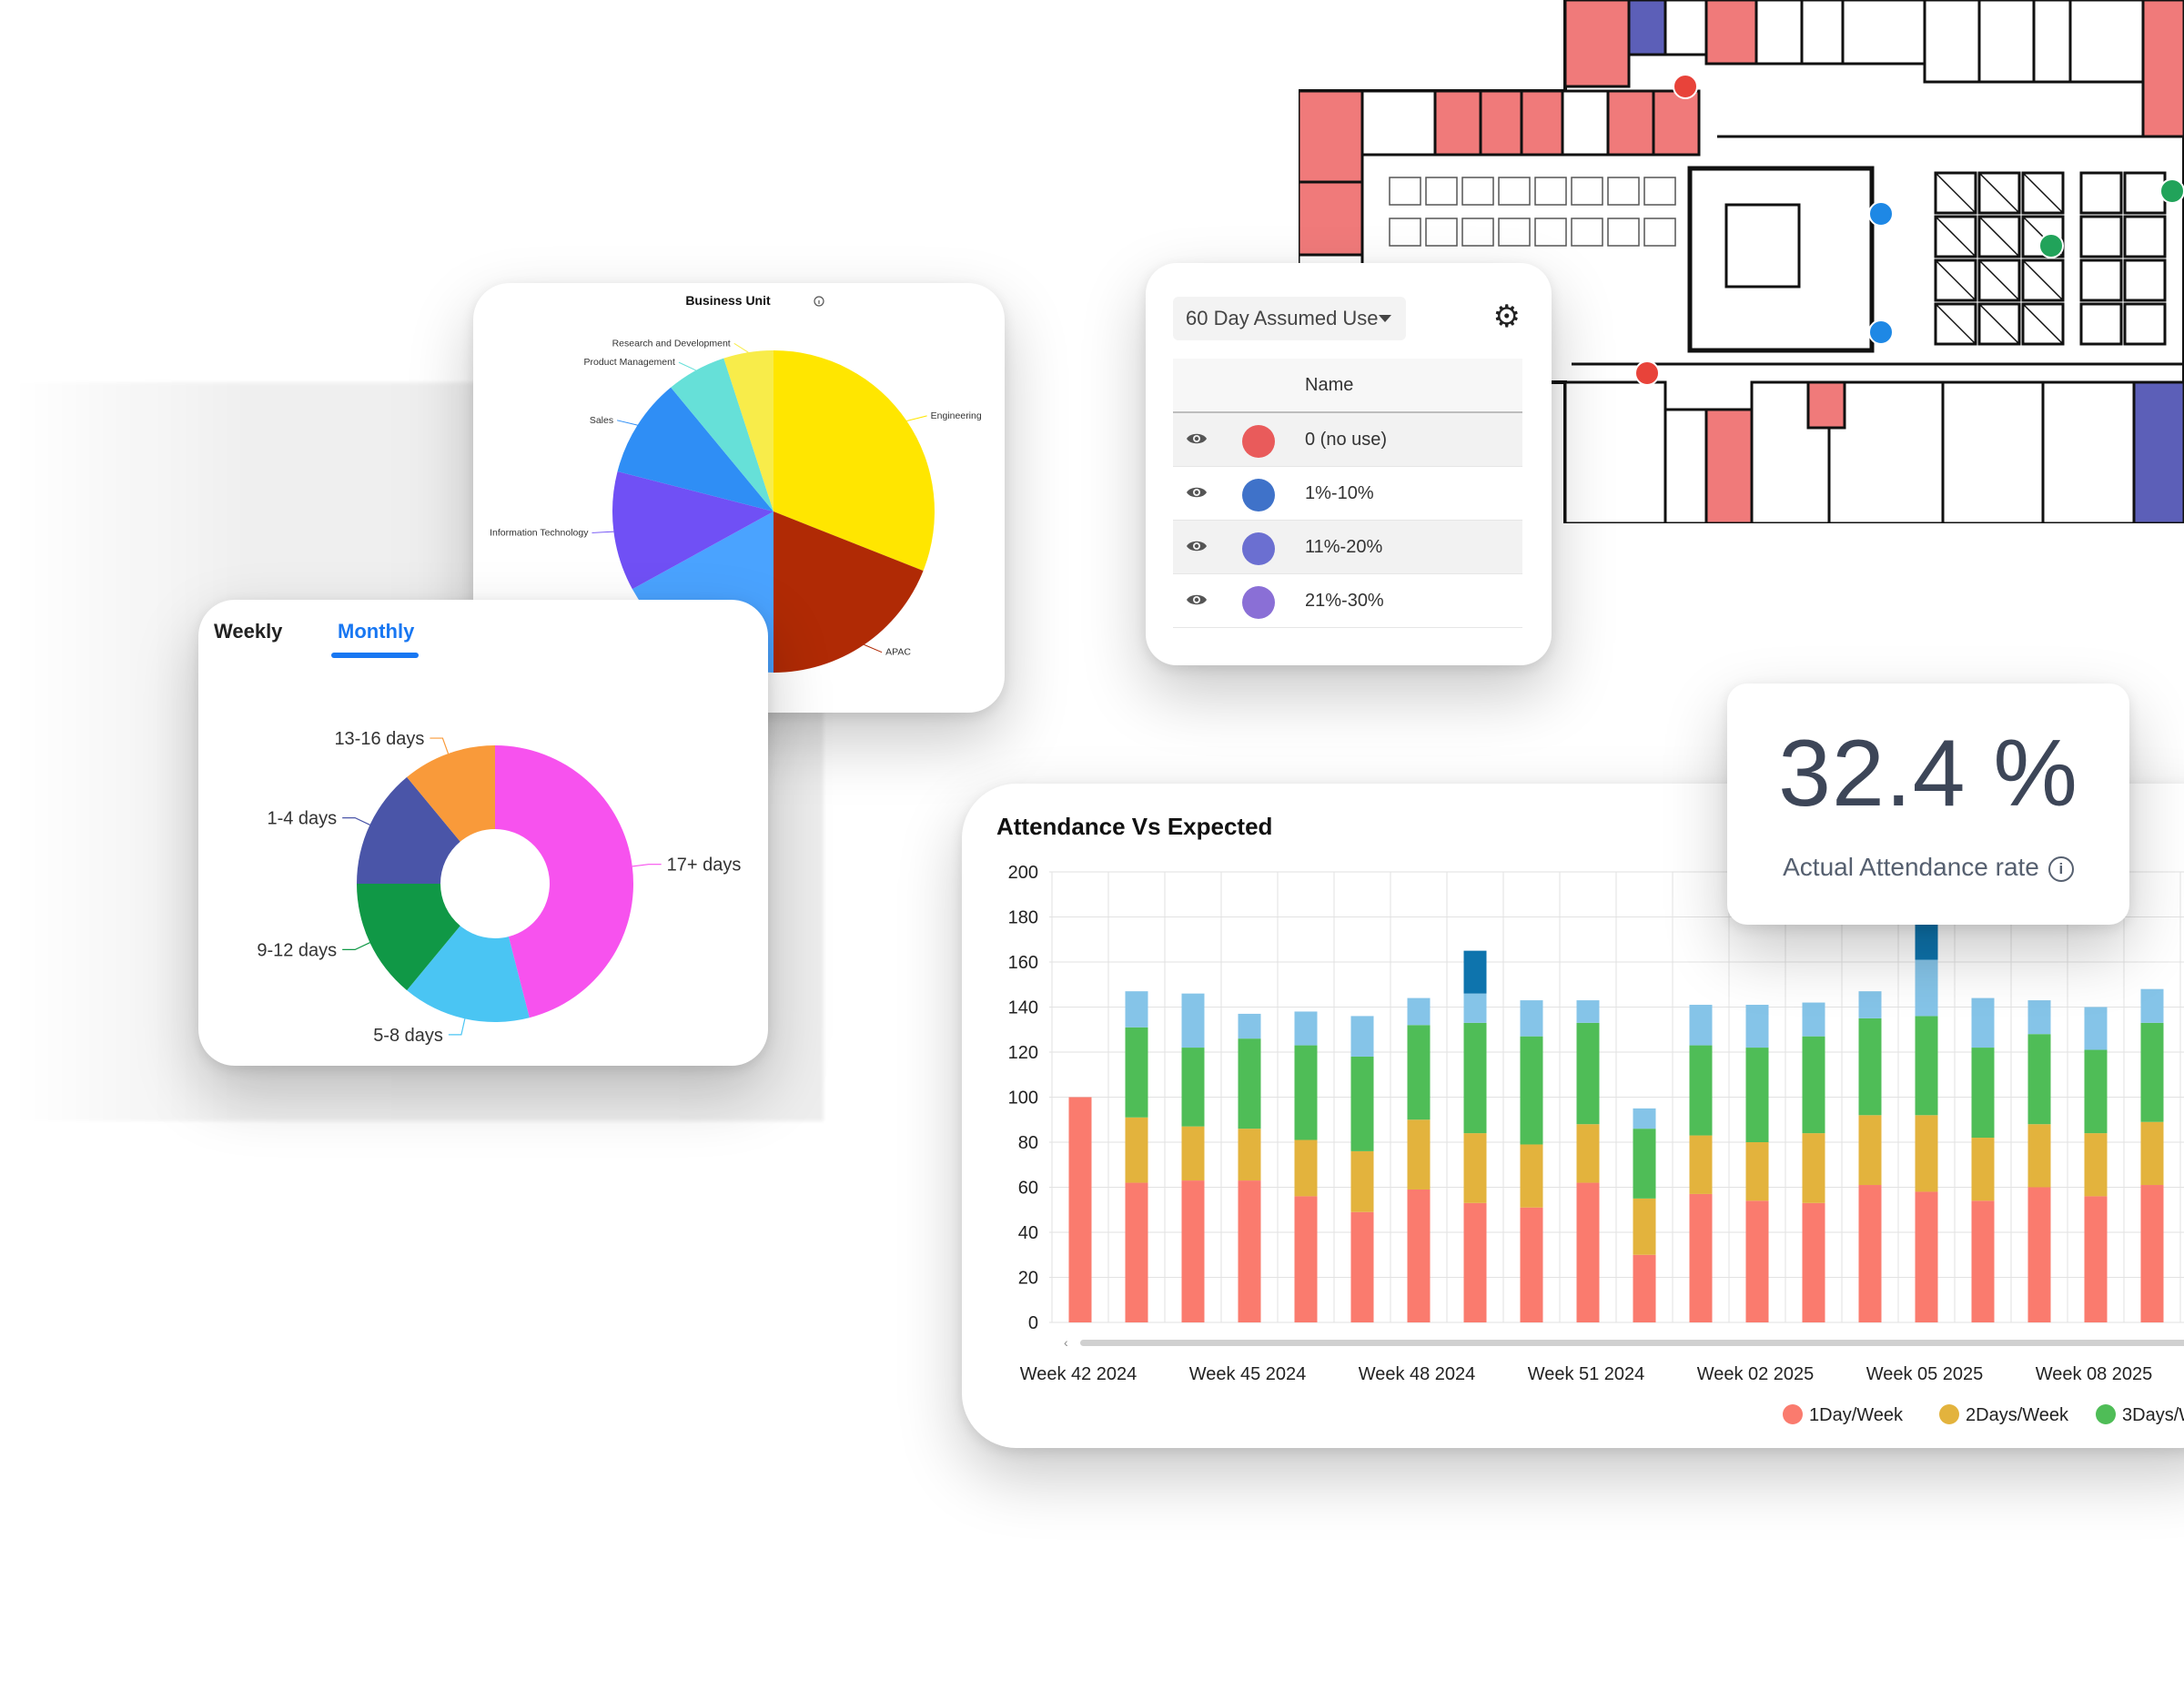 The width and height of the screenshot is (2184, 1691). I want to click on pie-slice-apac, so click(849, 592).